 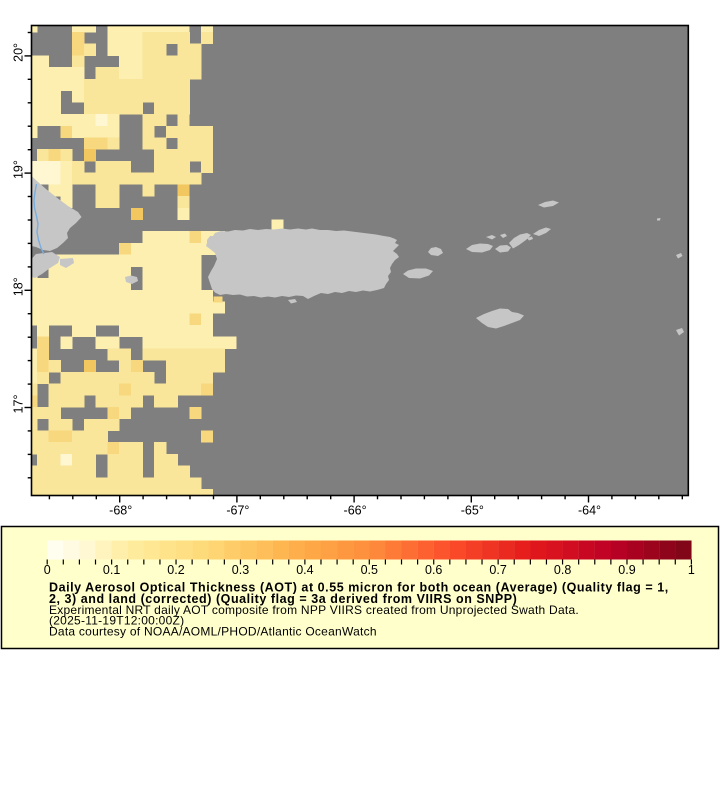 What do you see at coordinates (589, 511) in the screenshot?
I see `svg-text: -64°` at bounding box center [589, 511].